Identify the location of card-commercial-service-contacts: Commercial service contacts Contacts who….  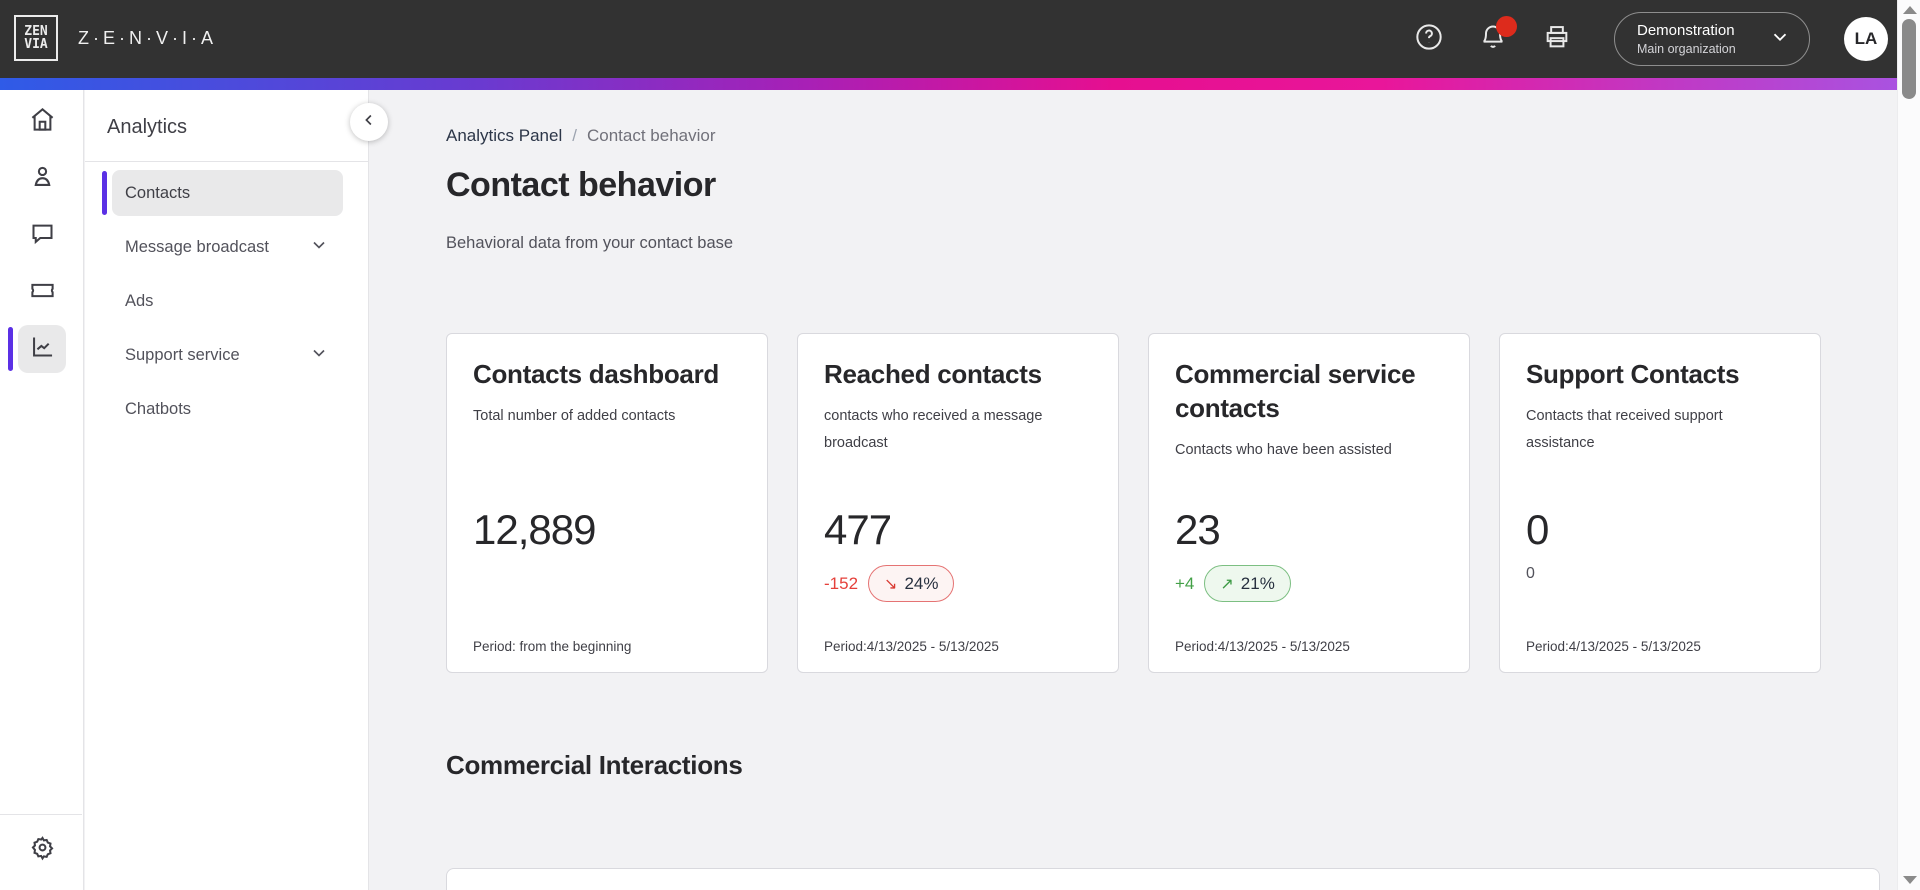
(1309, 503).